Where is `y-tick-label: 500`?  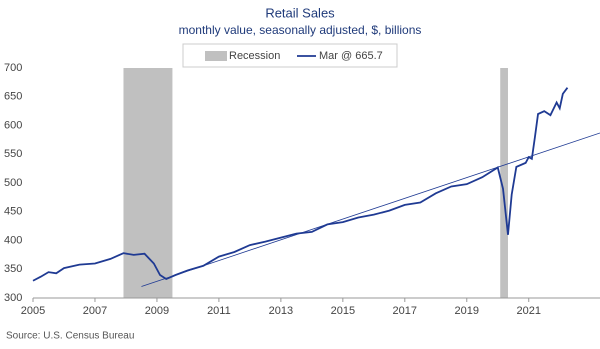 y-tick-label: 500 is located at coordinates (13, 183).